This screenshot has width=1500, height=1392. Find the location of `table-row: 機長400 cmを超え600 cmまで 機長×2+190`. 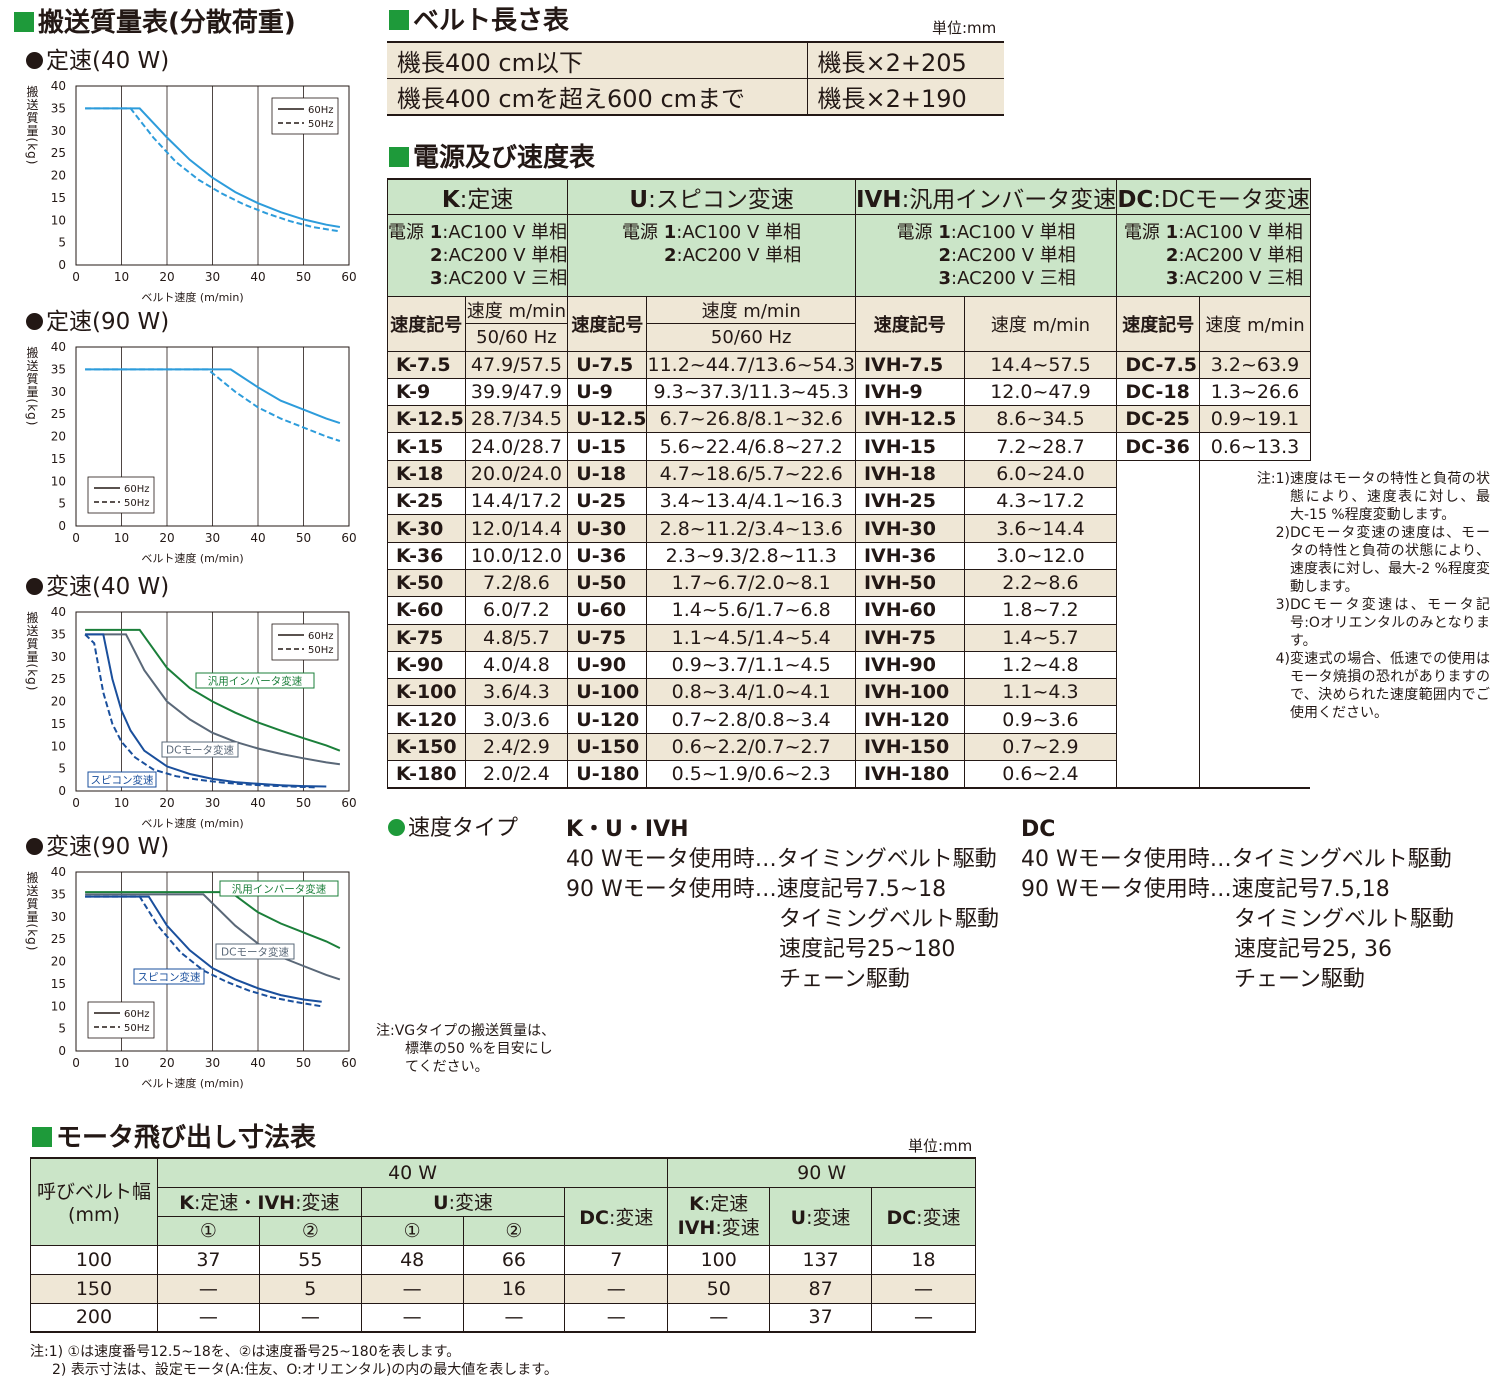

table-row: 機長400 cmを超え600 cmまで 機長×2+190 is located at coordinates (695, 97).